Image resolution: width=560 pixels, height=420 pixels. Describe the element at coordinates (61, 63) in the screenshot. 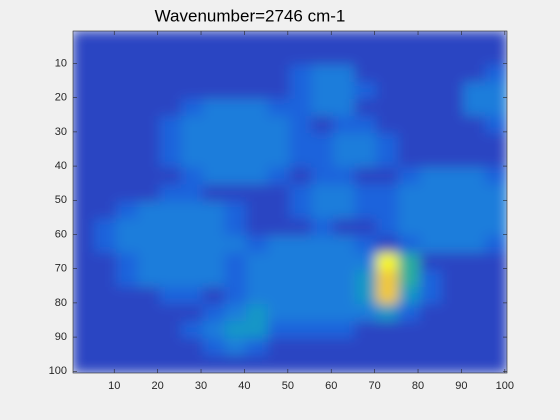

I see `y-tick-label: 10` at that location.